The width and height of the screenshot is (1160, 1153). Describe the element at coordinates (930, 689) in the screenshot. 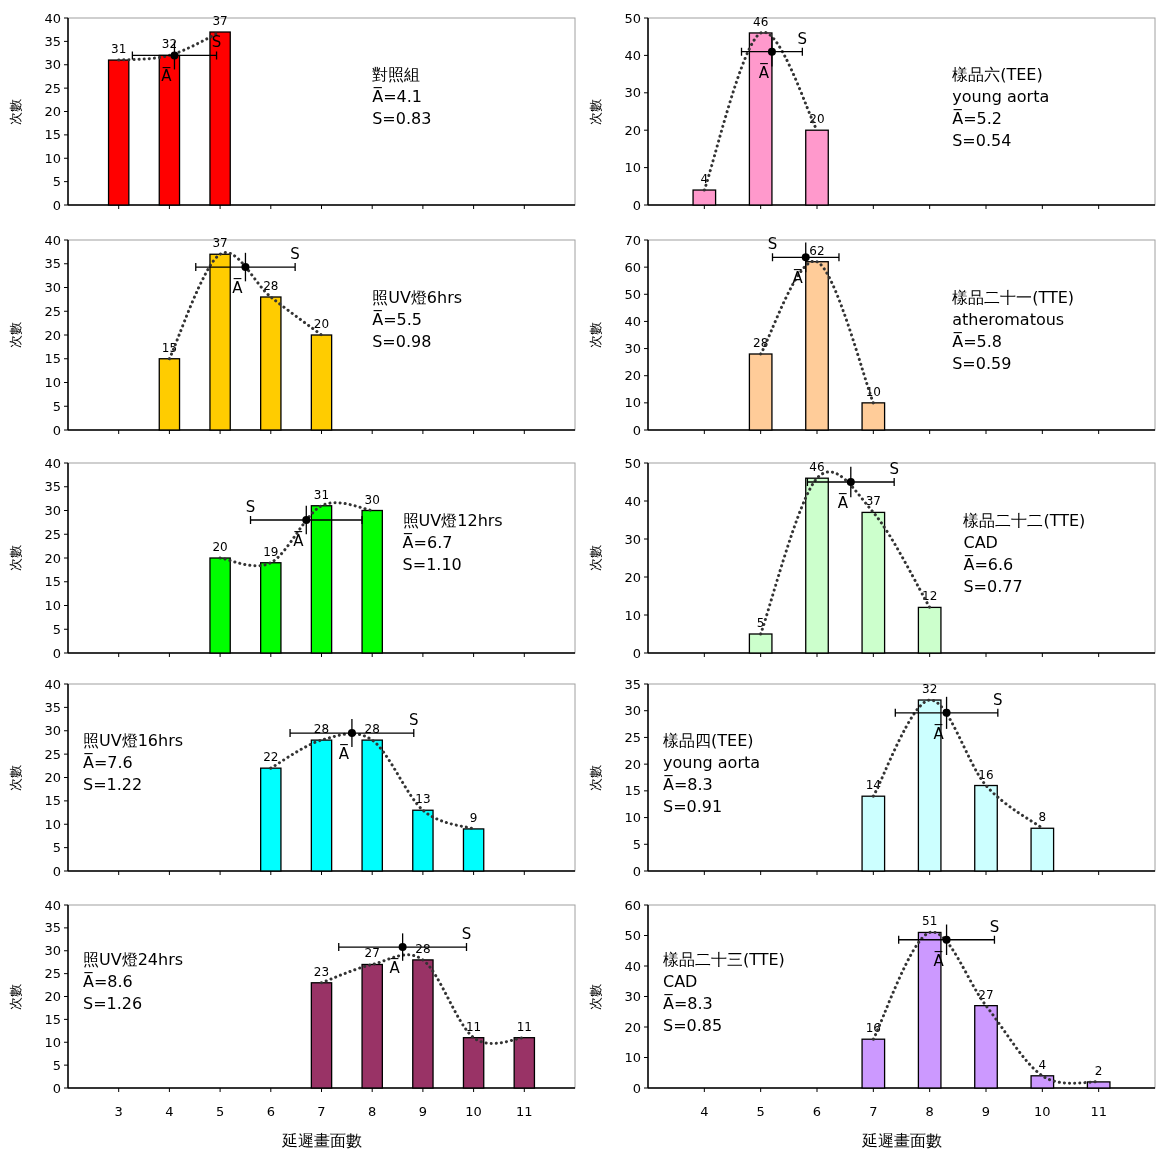

I see `data-label: 32` at that location.